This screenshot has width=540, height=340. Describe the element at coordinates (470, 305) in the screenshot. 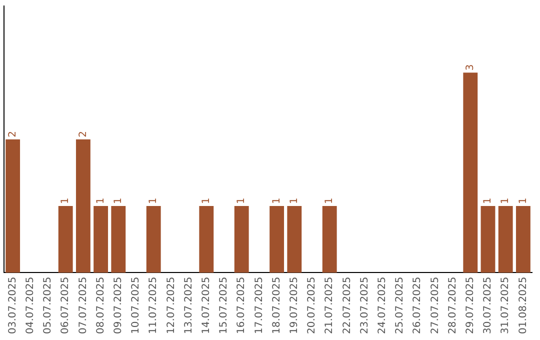

I see `x-tick-label: 29.07.2025` at that location.